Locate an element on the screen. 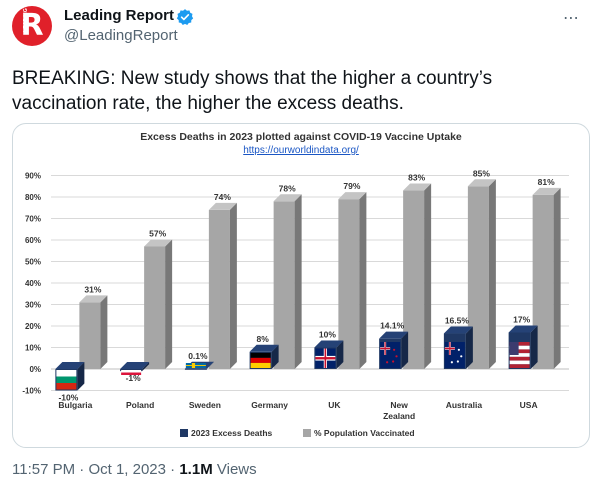  views-label: Views is located at coordinates (236, 469).